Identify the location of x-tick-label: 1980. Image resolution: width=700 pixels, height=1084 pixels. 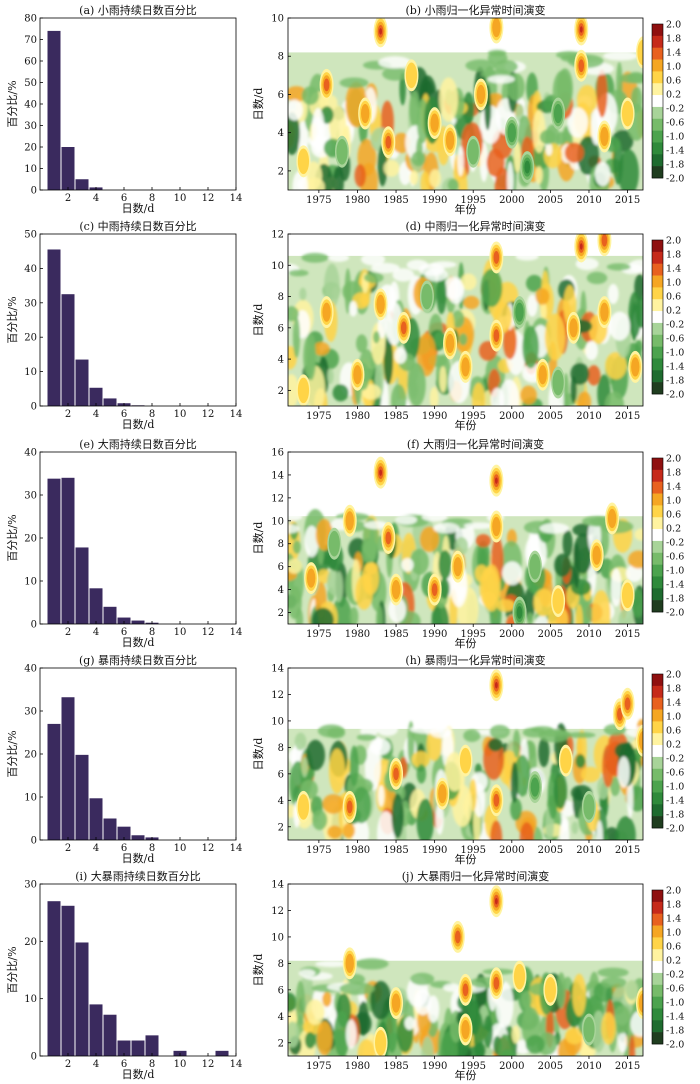
(357, 850).